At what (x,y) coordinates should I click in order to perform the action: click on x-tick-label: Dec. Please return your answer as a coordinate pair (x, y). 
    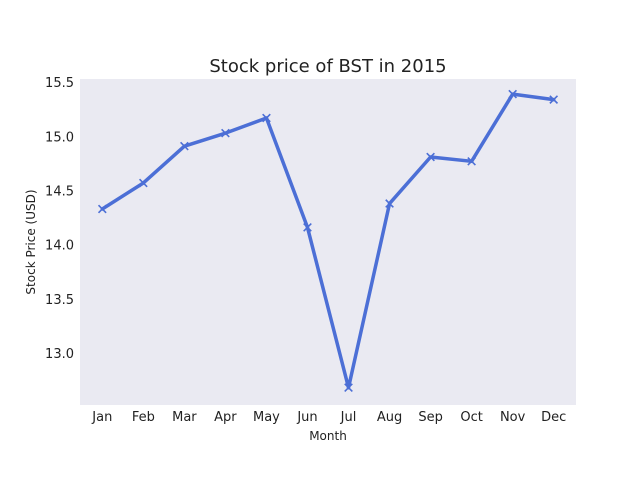
    Looking at the image, I should click on (553, 417).